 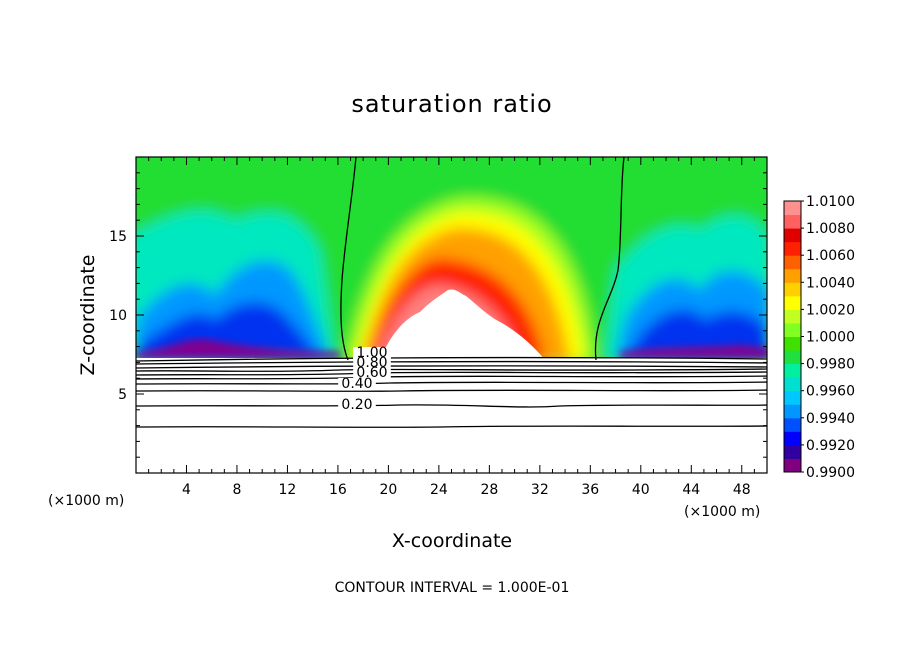 I want to click on colorbar-label: 1.0020, so click(x=830, y=310).